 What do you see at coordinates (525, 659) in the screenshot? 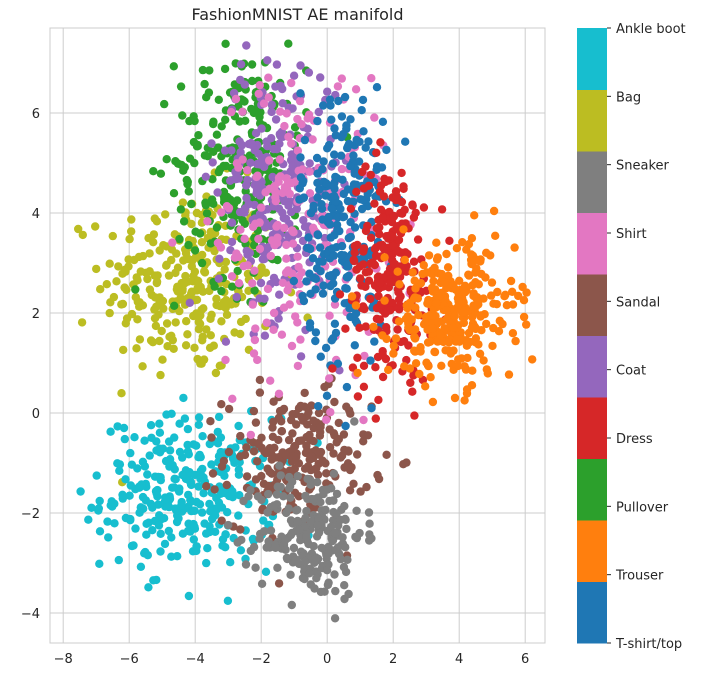
I see `x-tick-label: 6` at bounding box center [525, 659].